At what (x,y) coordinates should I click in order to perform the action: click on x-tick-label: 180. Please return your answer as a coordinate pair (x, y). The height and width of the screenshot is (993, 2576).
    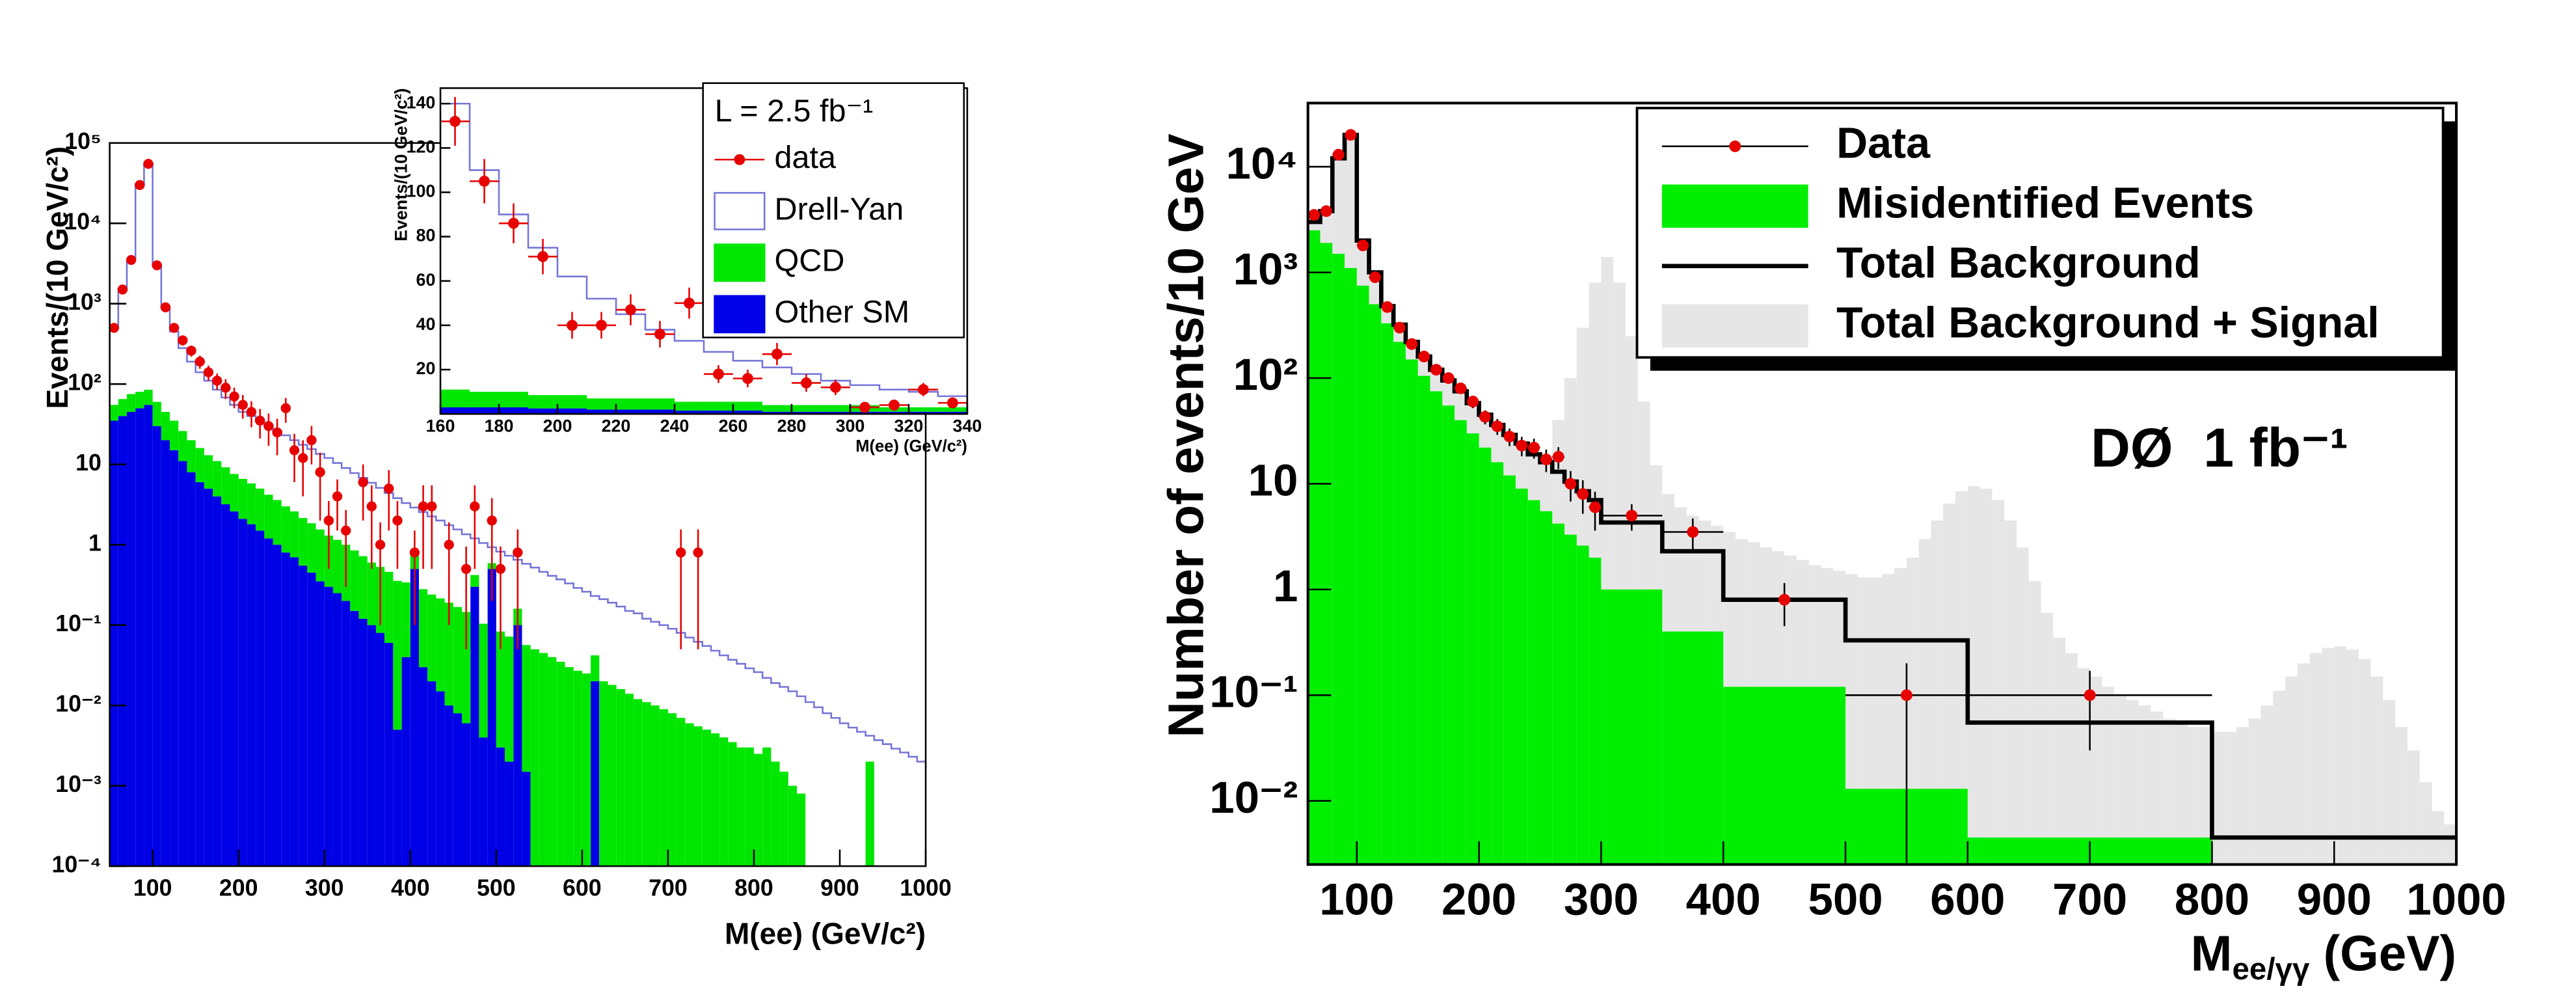
    Looking at the image, I should click on (499, 426).